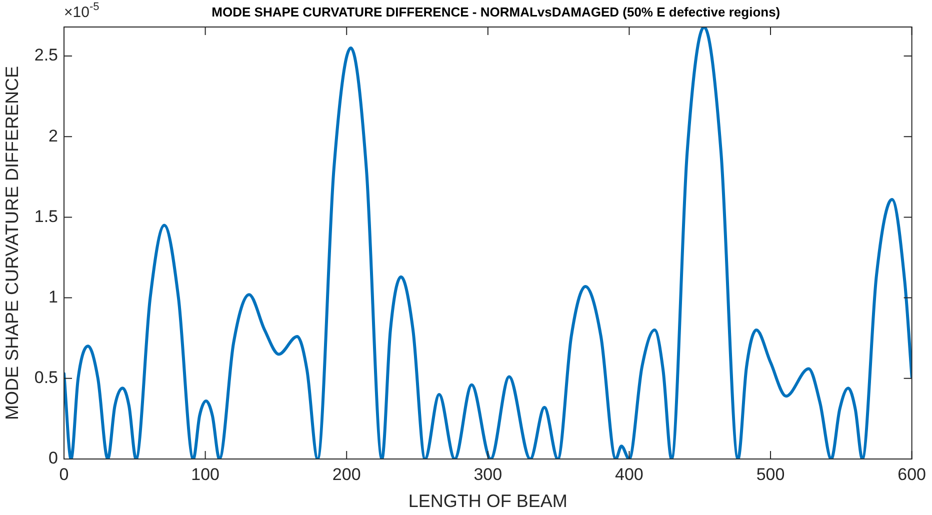 The width and height of the screenshot is (932, 515). I want to click on y-tick-label: 1, so click(53, 296).